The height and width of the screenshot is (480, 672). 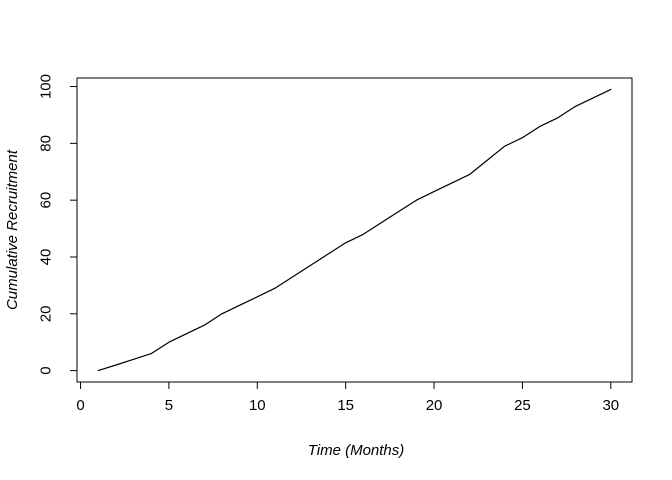 What do you see at coordinates (57, 224) in the screenshot?
I see `y-axis: 0 20 40 60 80 100` at bounding box center [57, 224].